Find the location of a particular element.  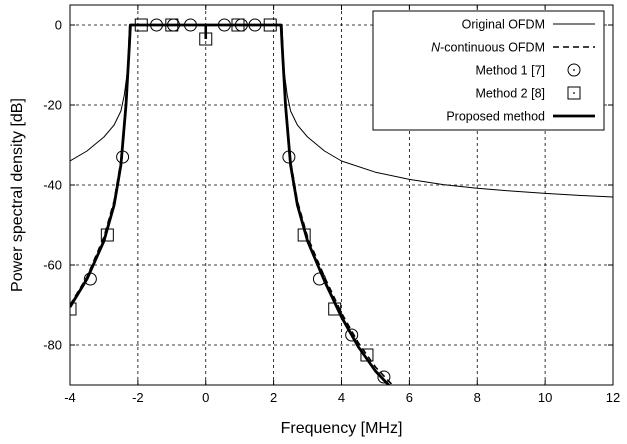

legend-circle-sample is located at coordinates (574, 70).